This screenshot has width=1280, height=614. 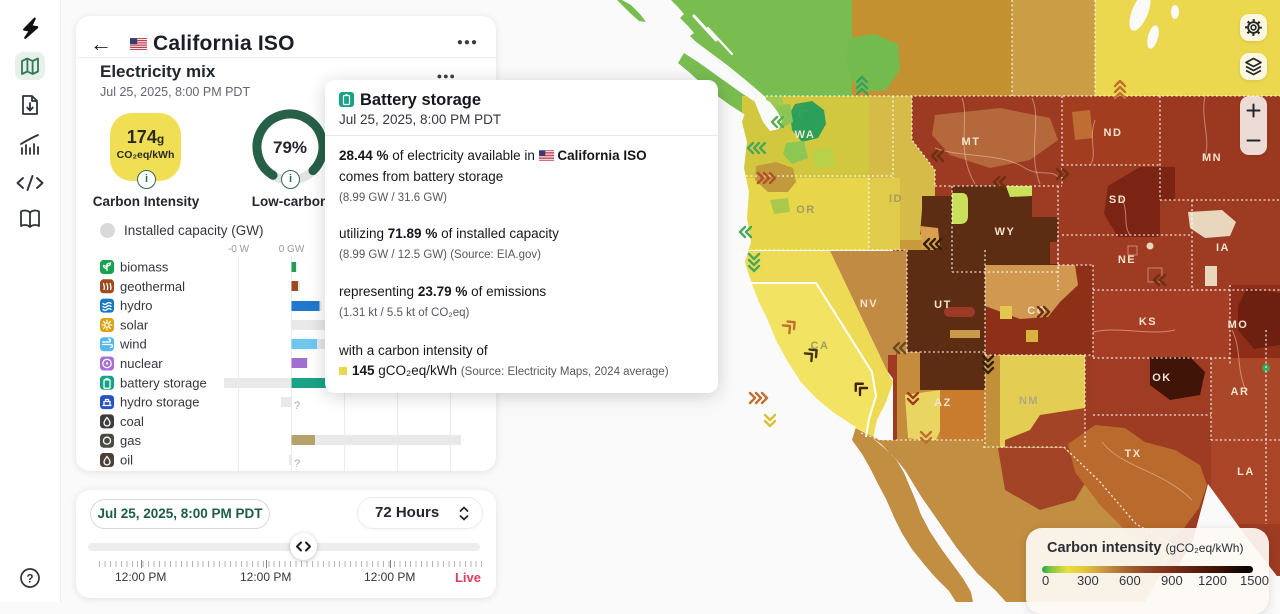 I want to click on svg-text: NV, so click(x=869, y=304).